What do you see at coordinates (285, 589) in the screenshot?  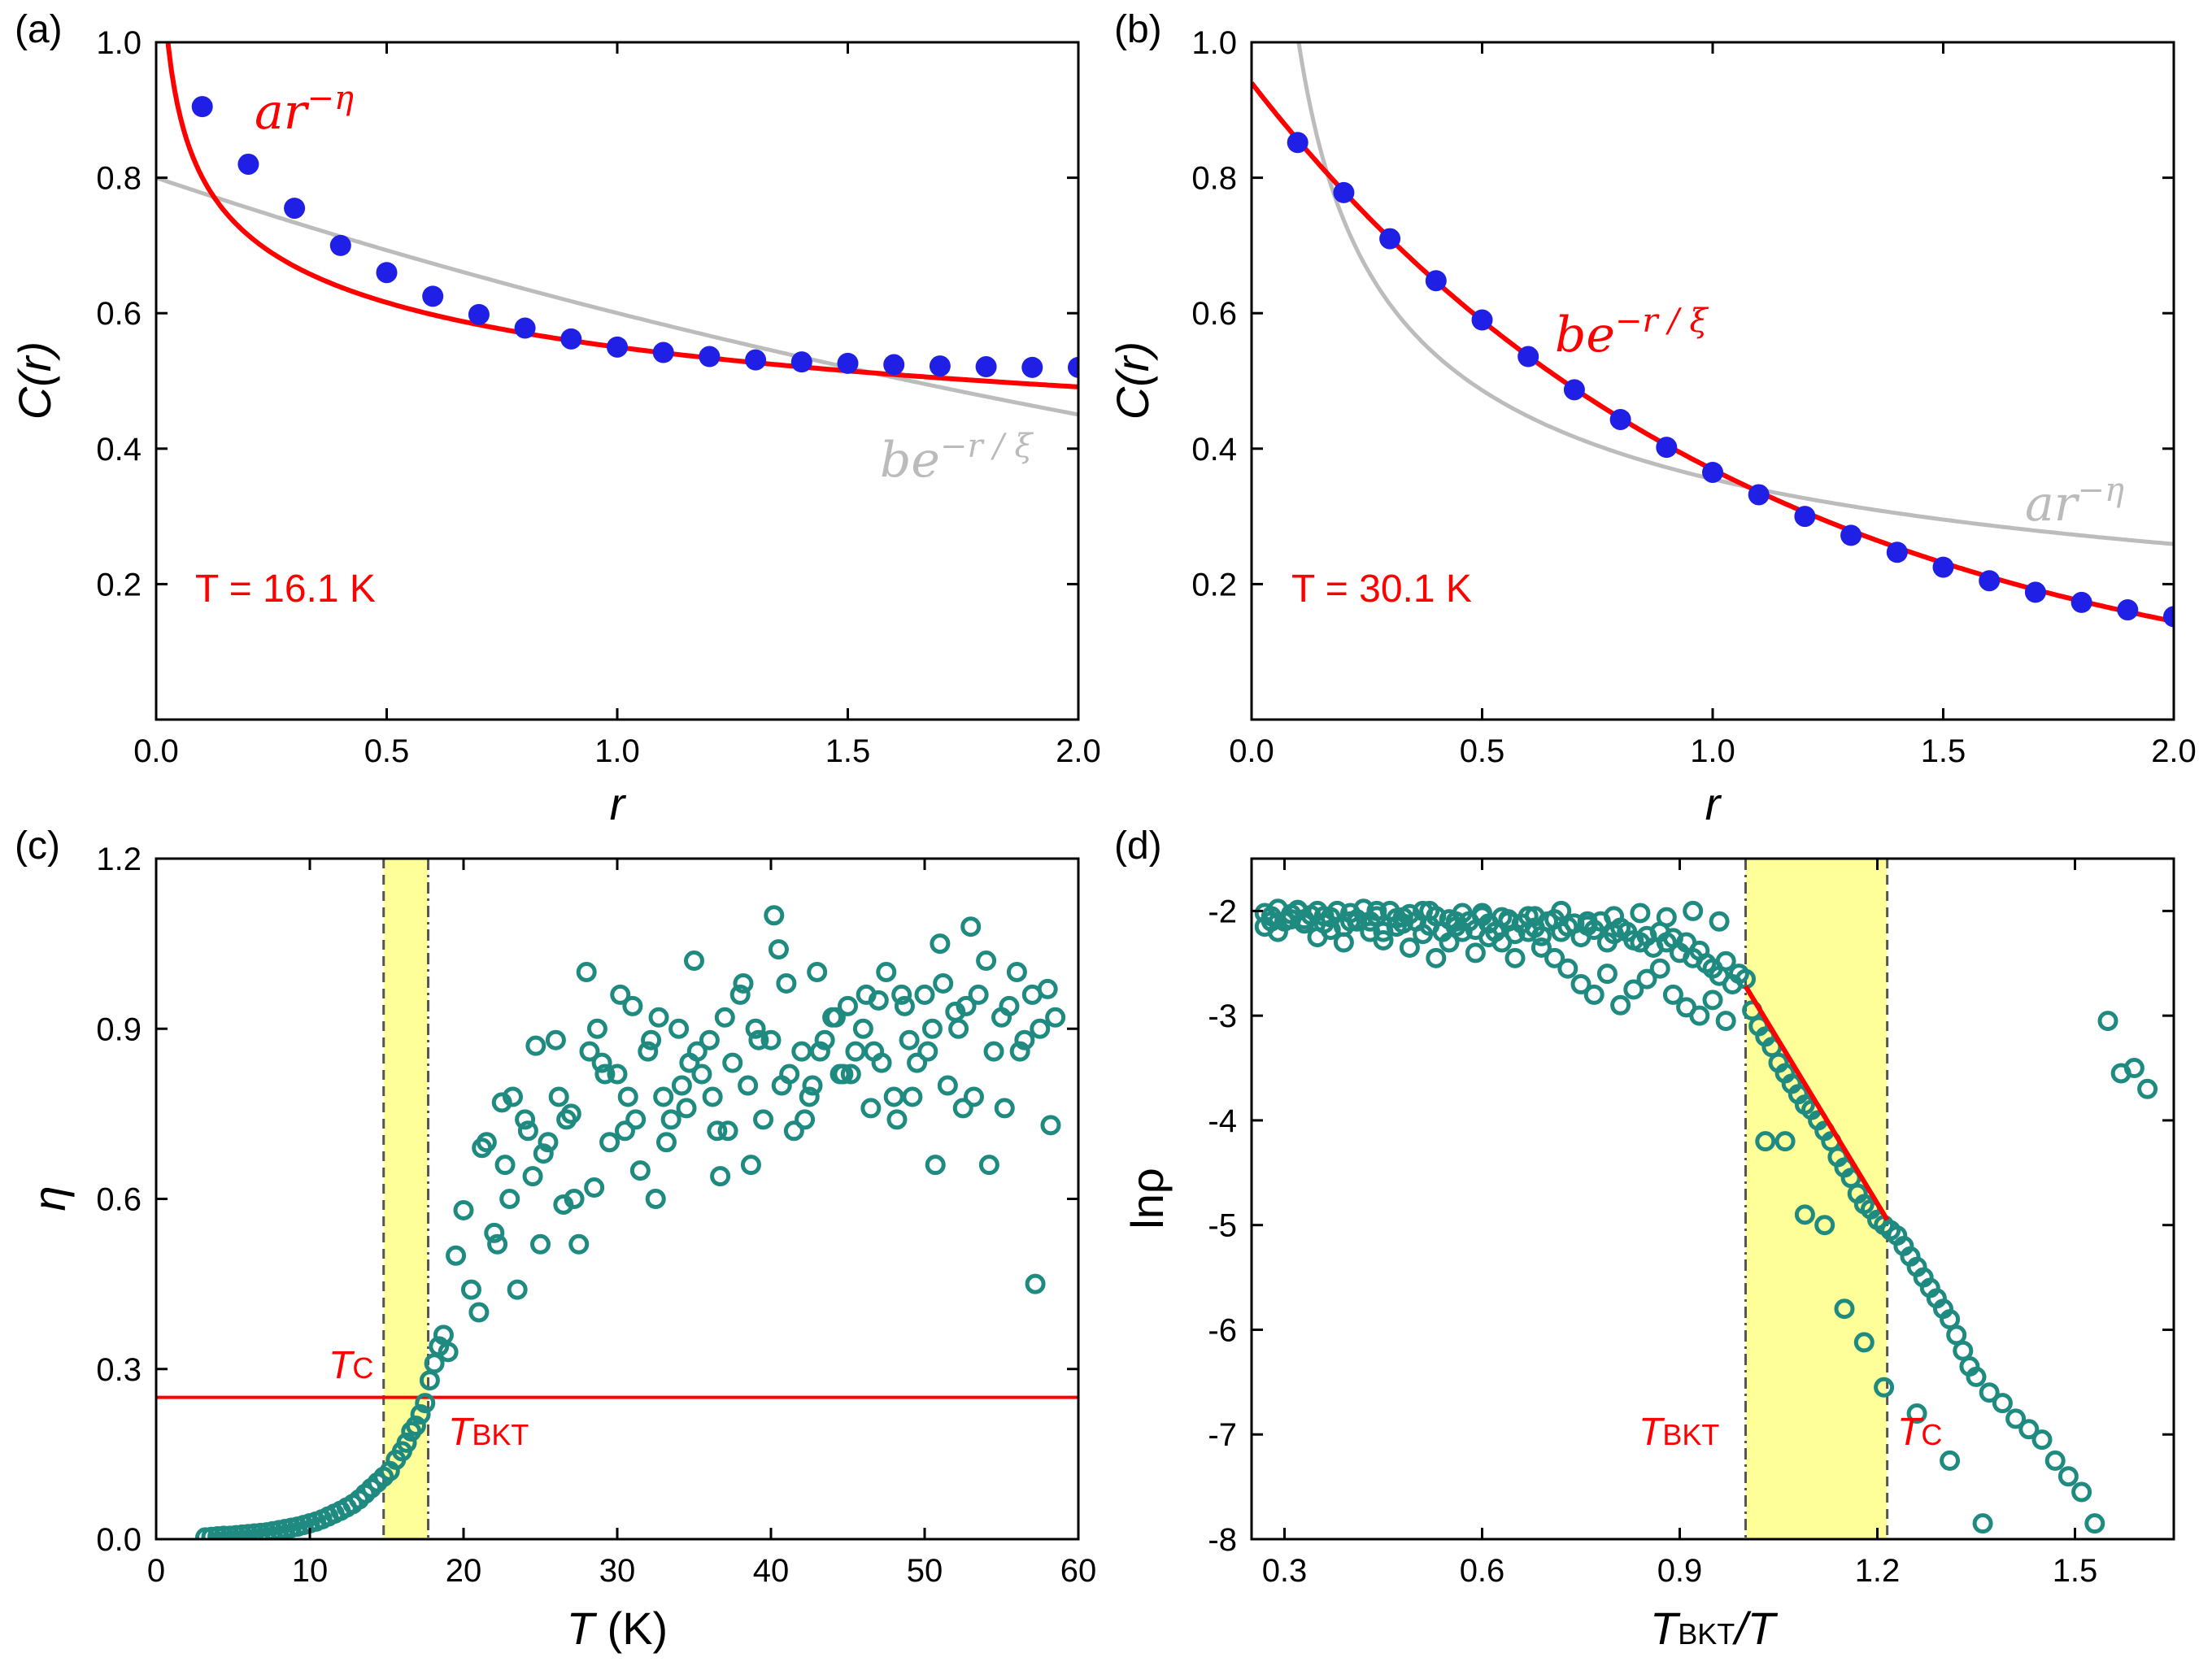 I see `panel-a-temperature-label: T = 16.1 K` at bounding box center [285, 589].